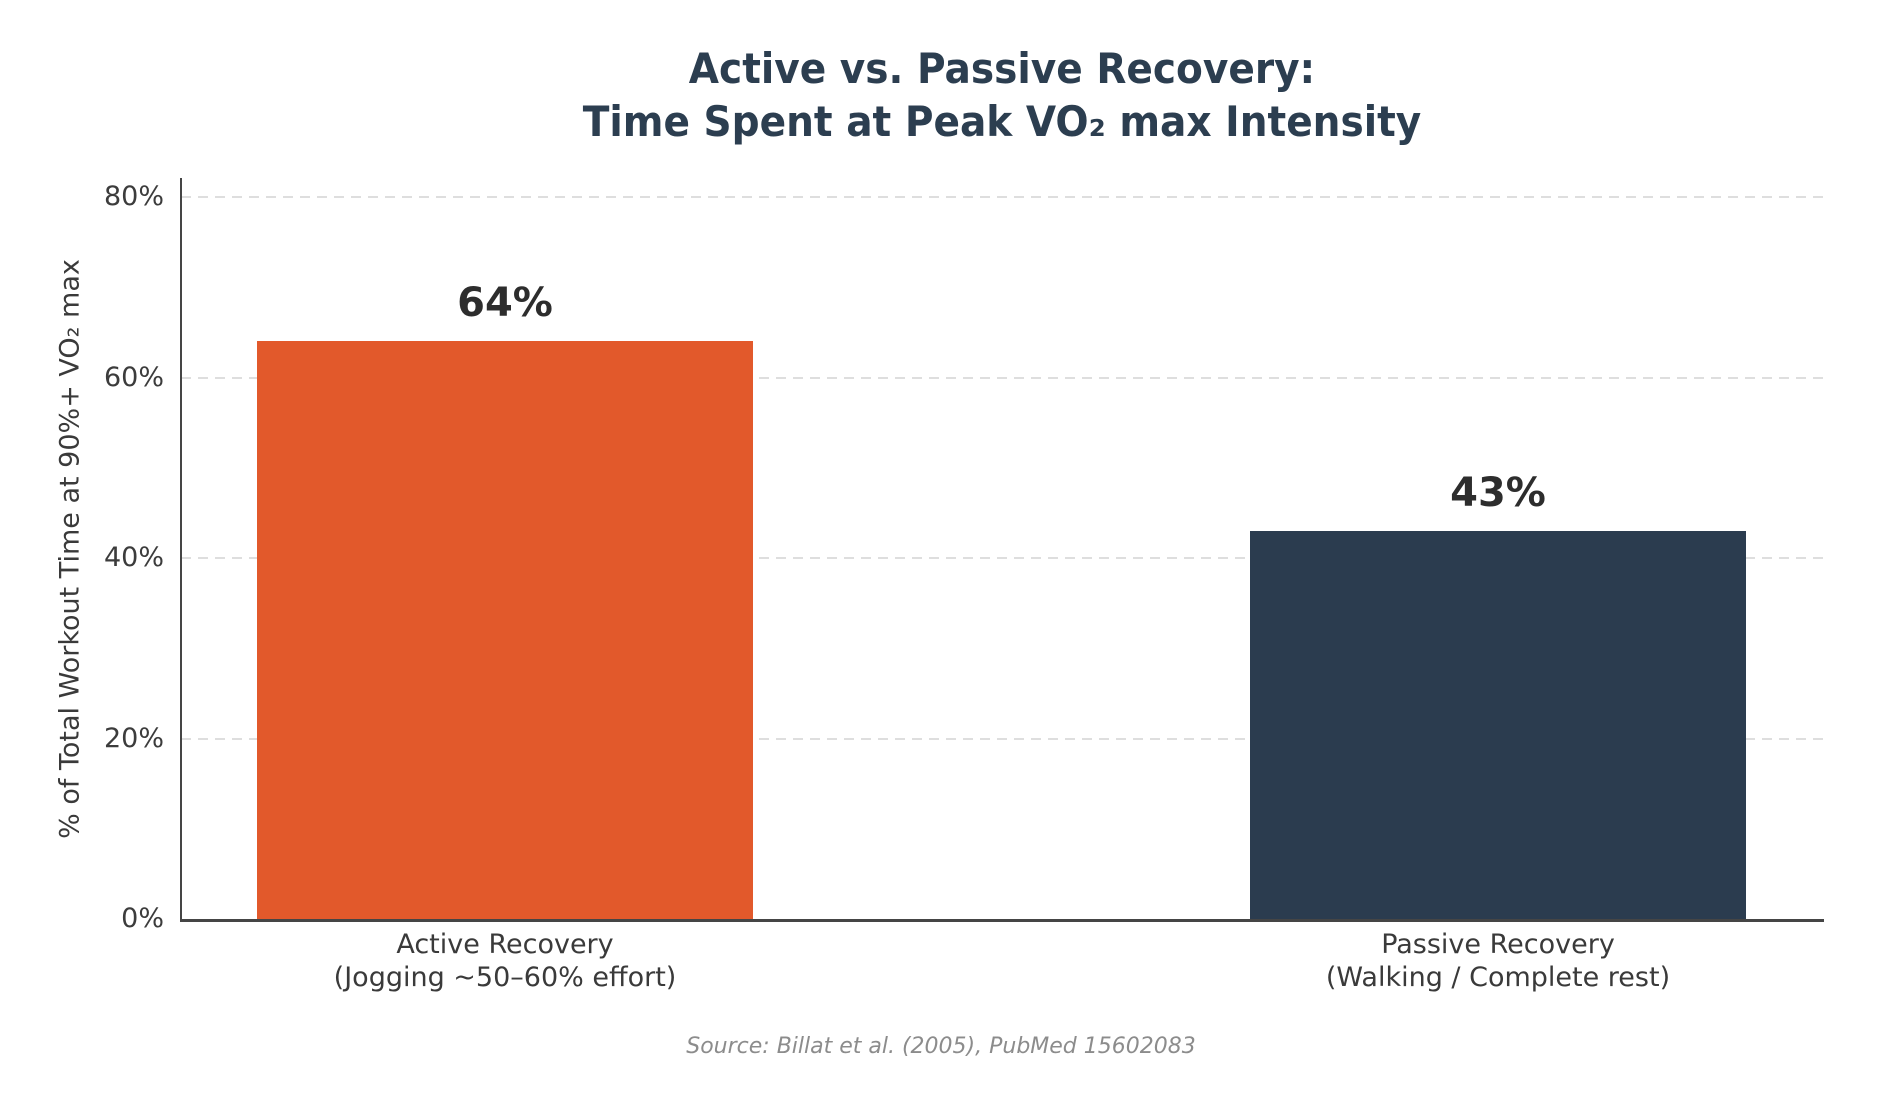  Describe the element at coordinates (505, 961) in the screenshot. I see `x-tick-active-recovery: Active Recovery (Jogging ~50–60% effort)` at that location.